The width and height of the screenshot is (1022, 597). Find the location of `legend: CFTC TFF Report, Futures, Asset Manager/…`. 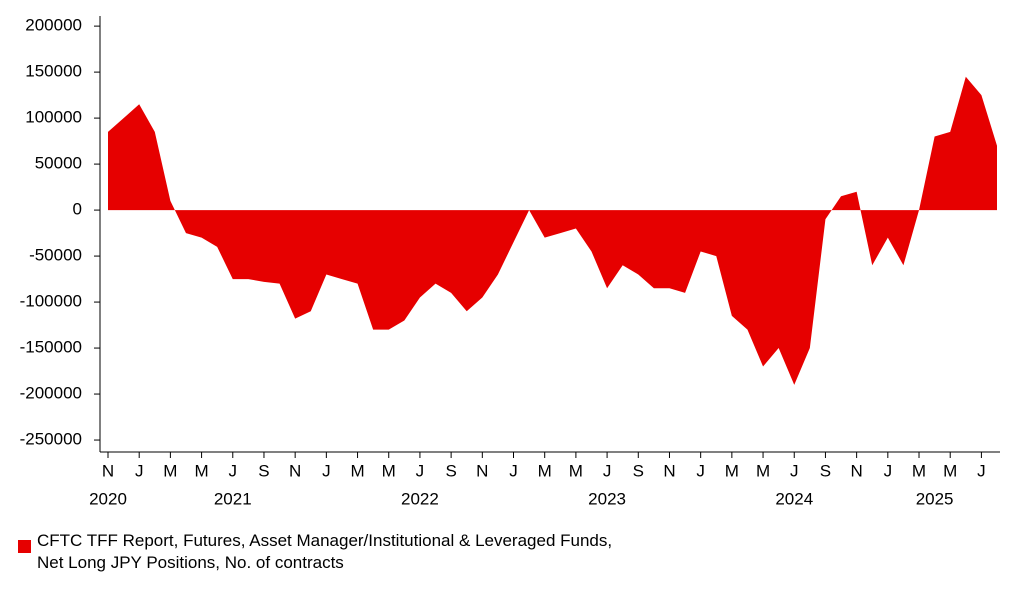

legend: CFTC TFF Report, Futures, Asset Manager/… is located at coordinates (322, 552).